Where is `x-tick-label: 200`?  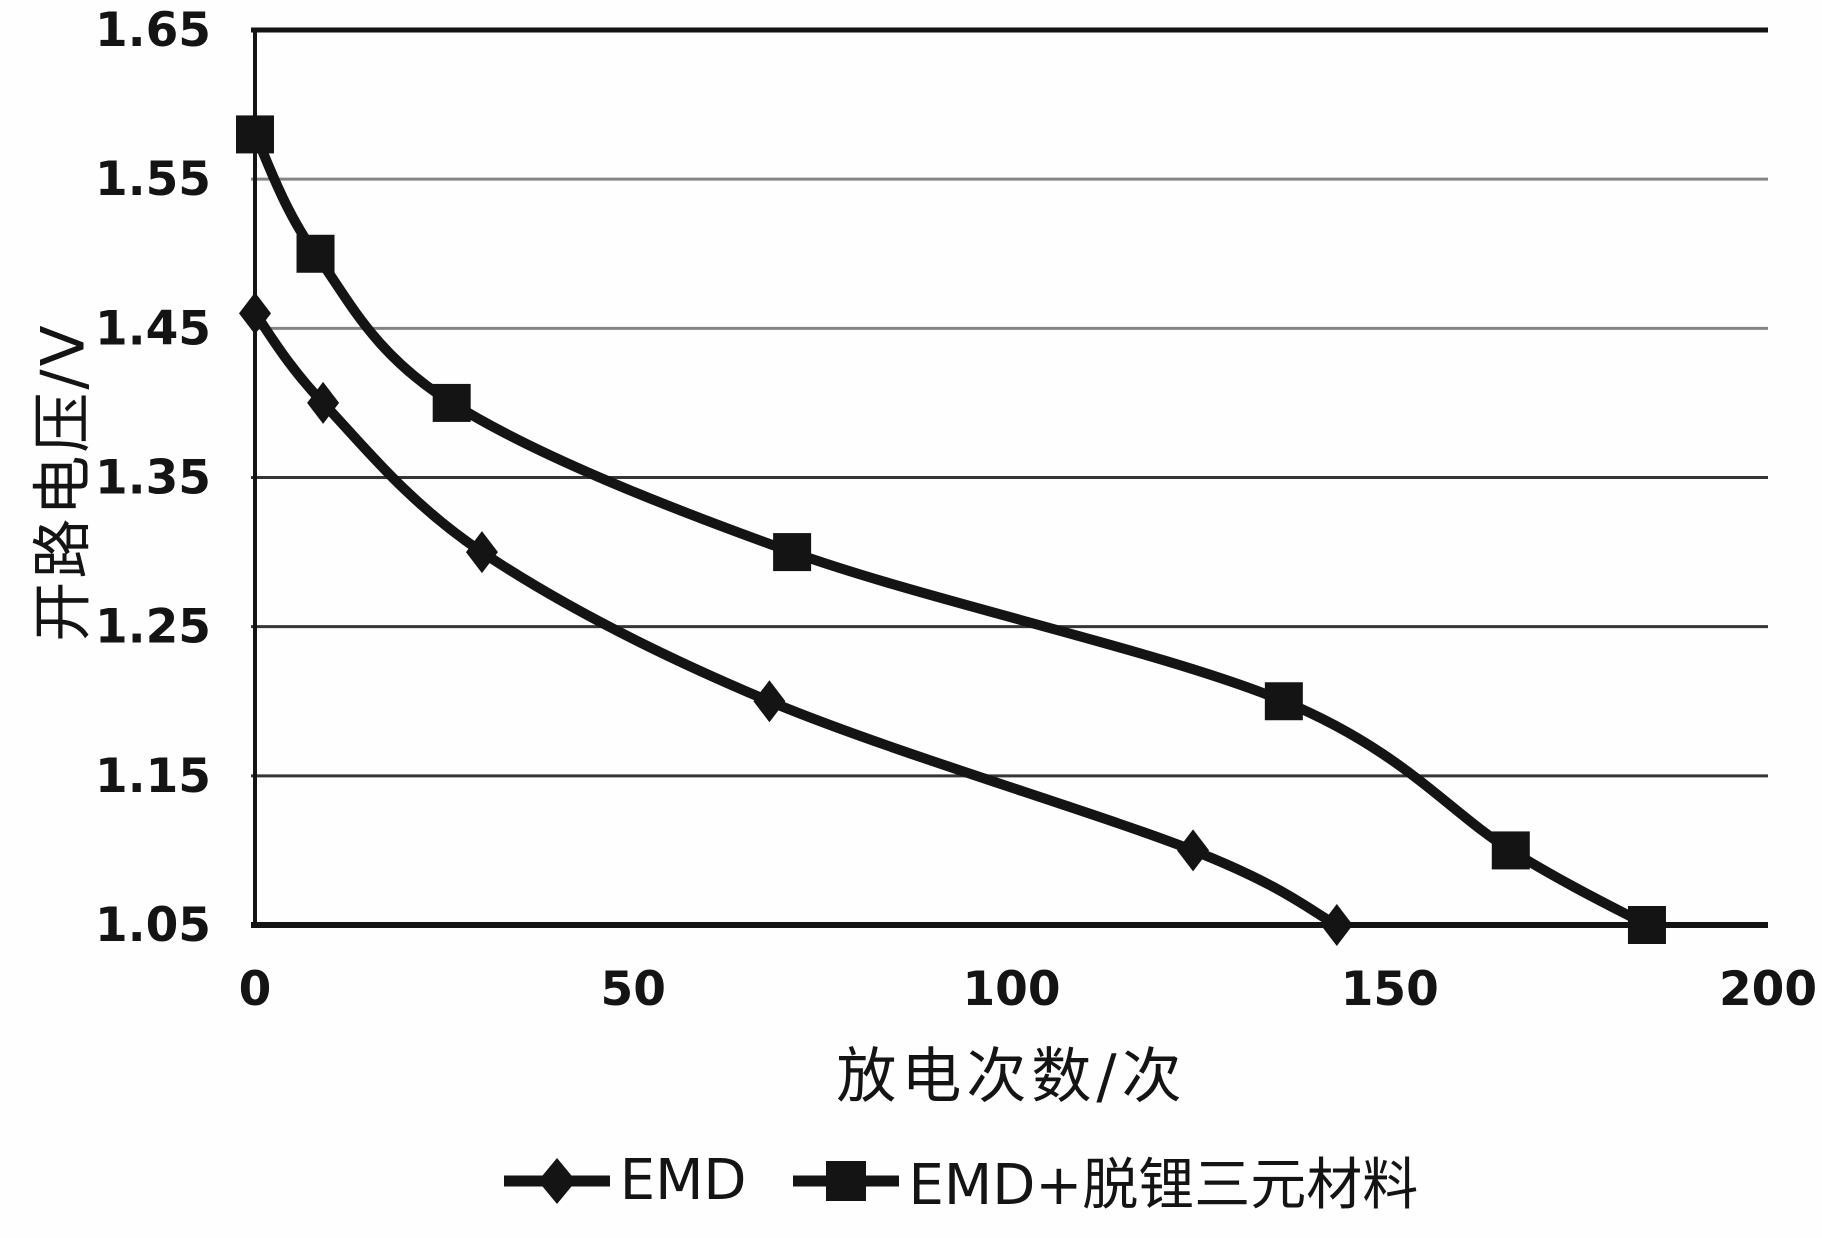
x-tick-label: 200 is located at coordinates (1768, 989).